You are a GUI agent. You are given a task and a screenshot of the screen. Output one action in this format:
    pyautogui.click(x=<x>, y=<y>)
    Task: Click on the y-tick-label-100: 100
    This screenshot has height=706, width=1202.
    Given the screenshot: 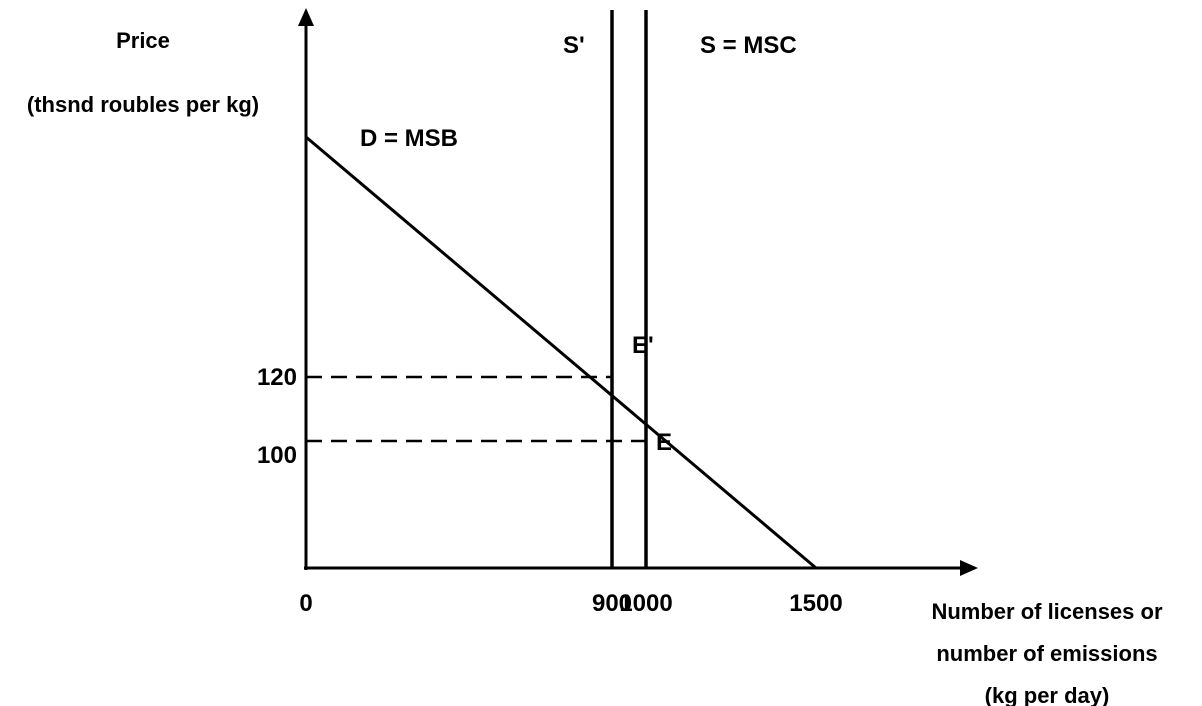 What is the action you would take?
    pyautogui.click(x=277, y=455)
    